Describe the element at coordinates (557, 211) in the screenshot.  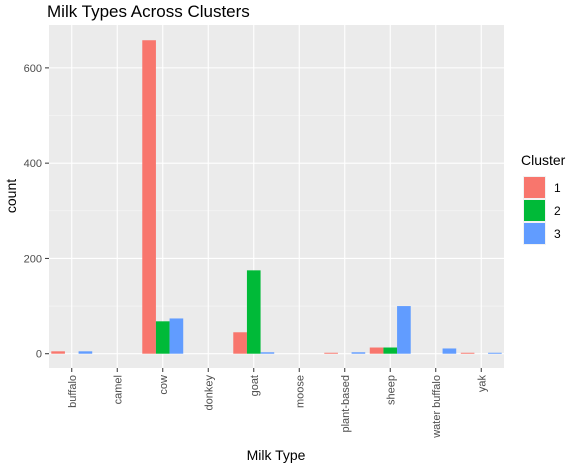
I see `legend-label: 2` at that location.